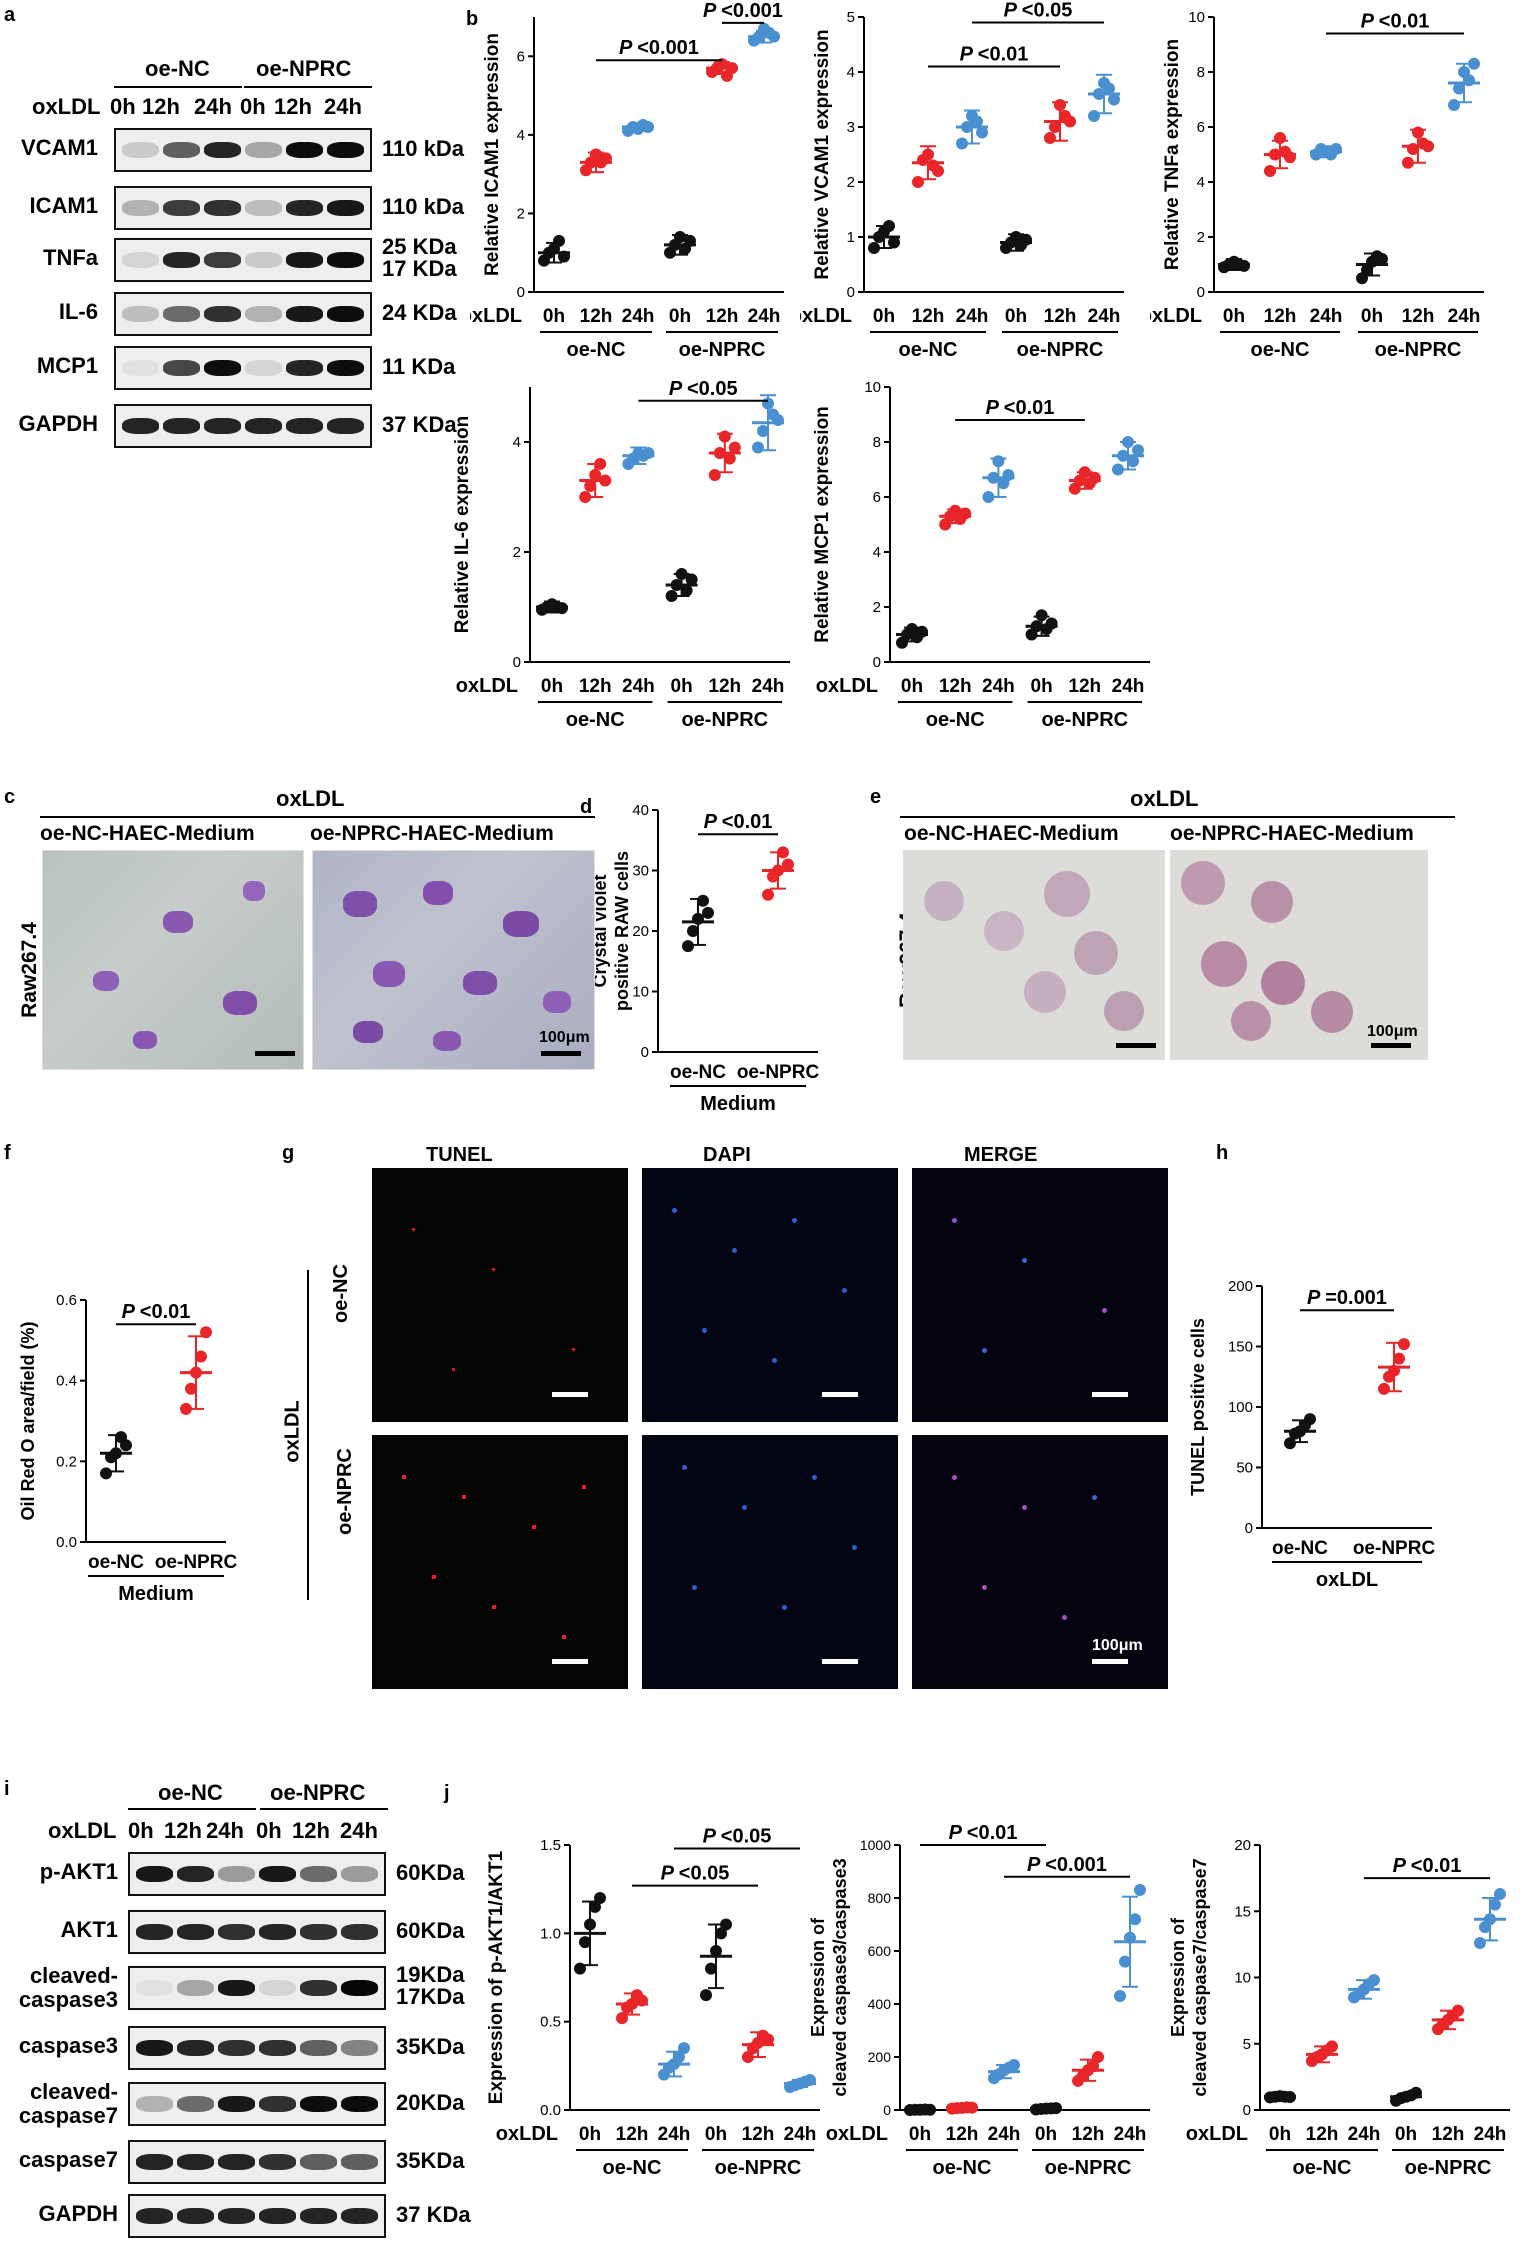 The width and height of the screenshot is (1528, 2250). What do you see at coordinates (89, 1929) in the screenshot?
I see `blot-row-label: AKT1` at bounding box center [89, 1929].